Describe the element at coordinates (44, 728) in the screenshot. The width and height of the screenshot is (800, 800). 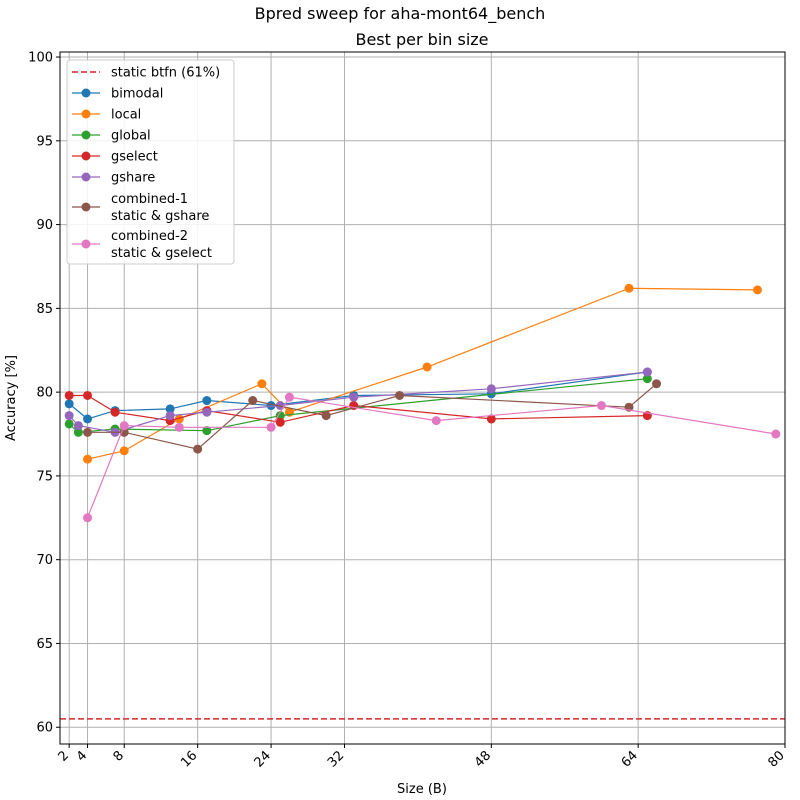
I see `y-tick-label: 60` at that location.